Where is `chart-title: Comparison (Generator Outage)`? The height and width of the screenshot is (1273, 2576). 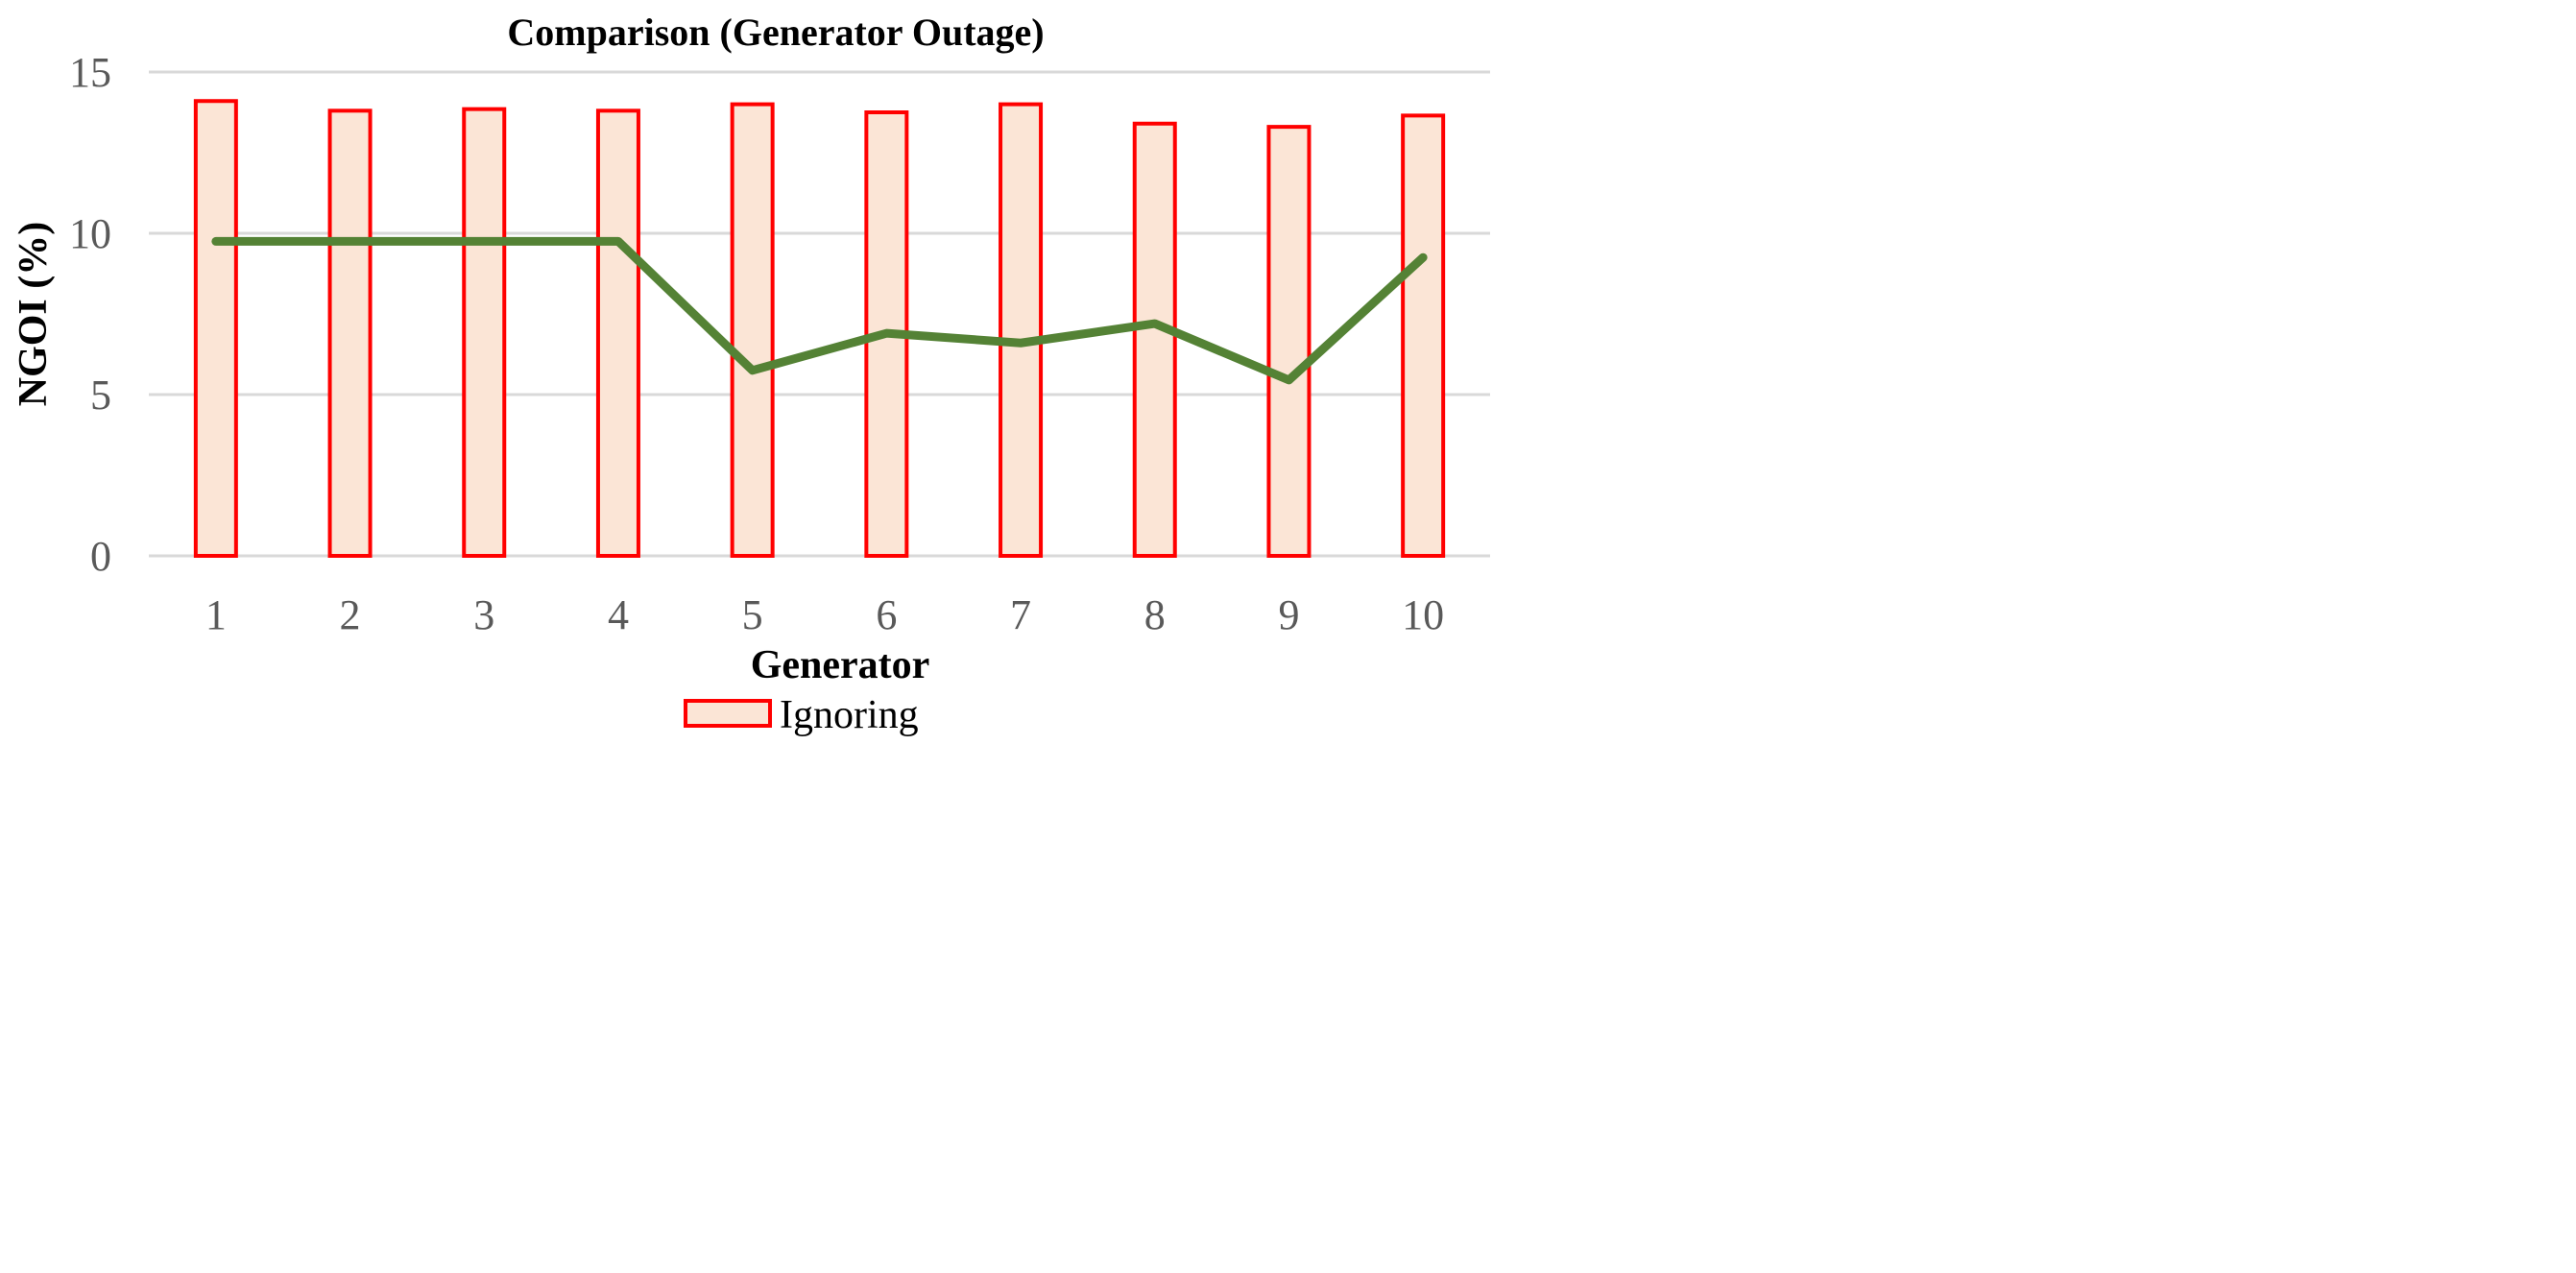
chart-title: Comparison (Generator Outage) is located at coordinates (775, 33).